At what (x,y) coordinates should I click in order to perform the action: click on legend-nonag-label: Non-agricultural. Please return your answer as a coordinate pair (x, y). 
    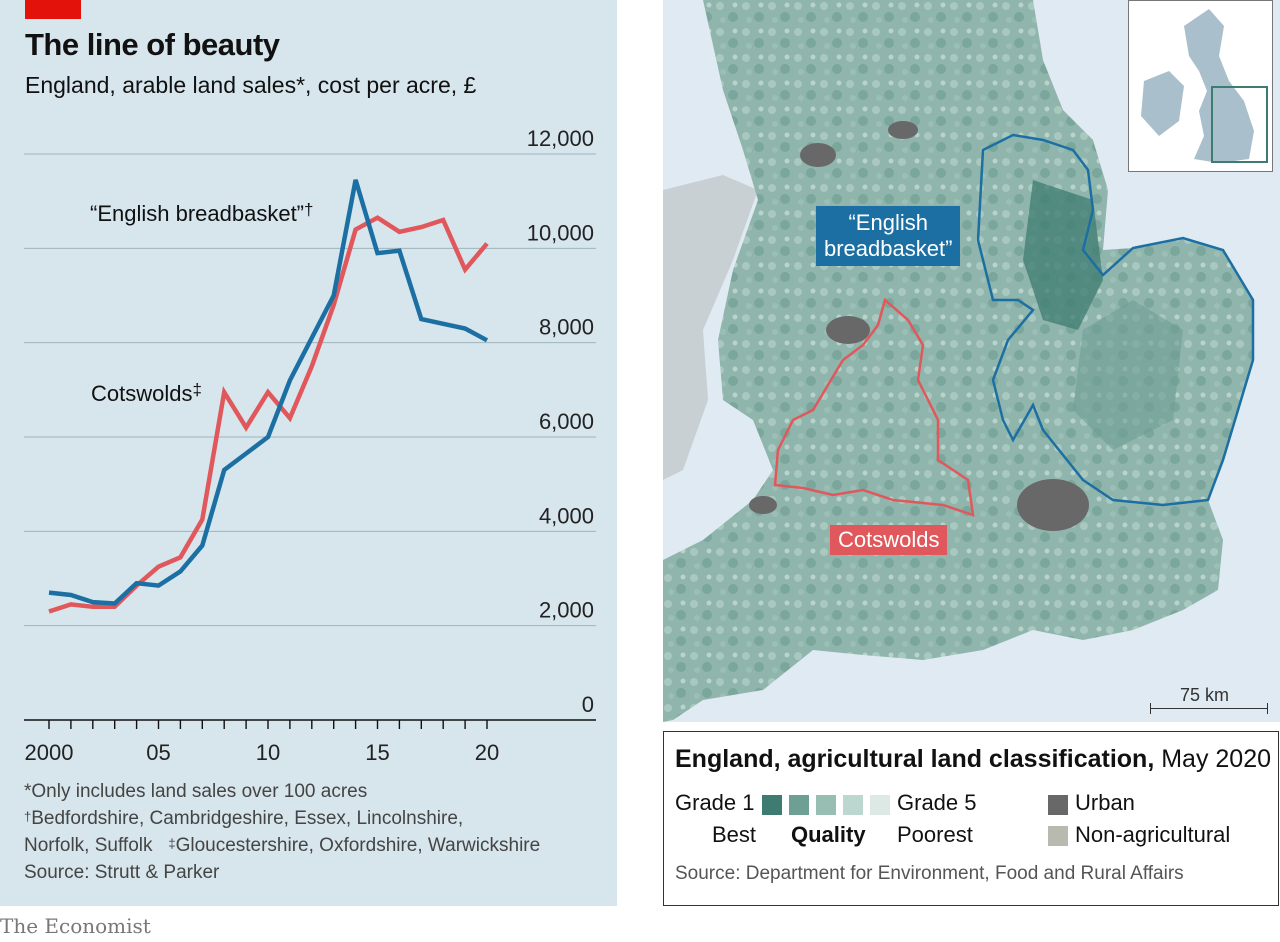
    Looking at the image, I should click on (1152, 835).